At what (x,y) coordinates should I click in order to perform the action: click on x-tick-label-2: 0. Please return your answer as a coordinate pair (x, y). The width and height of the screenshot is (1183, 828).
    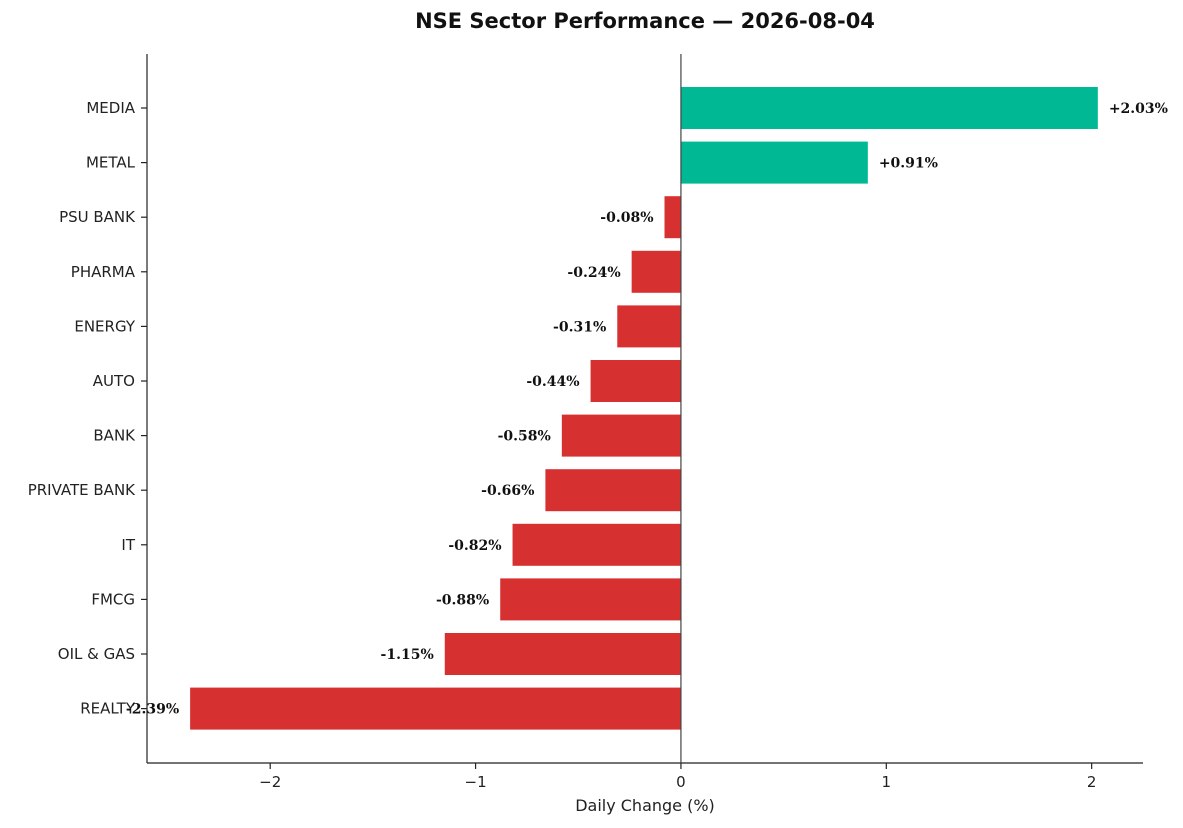
    Looking at the image, I should click on (681, 782).